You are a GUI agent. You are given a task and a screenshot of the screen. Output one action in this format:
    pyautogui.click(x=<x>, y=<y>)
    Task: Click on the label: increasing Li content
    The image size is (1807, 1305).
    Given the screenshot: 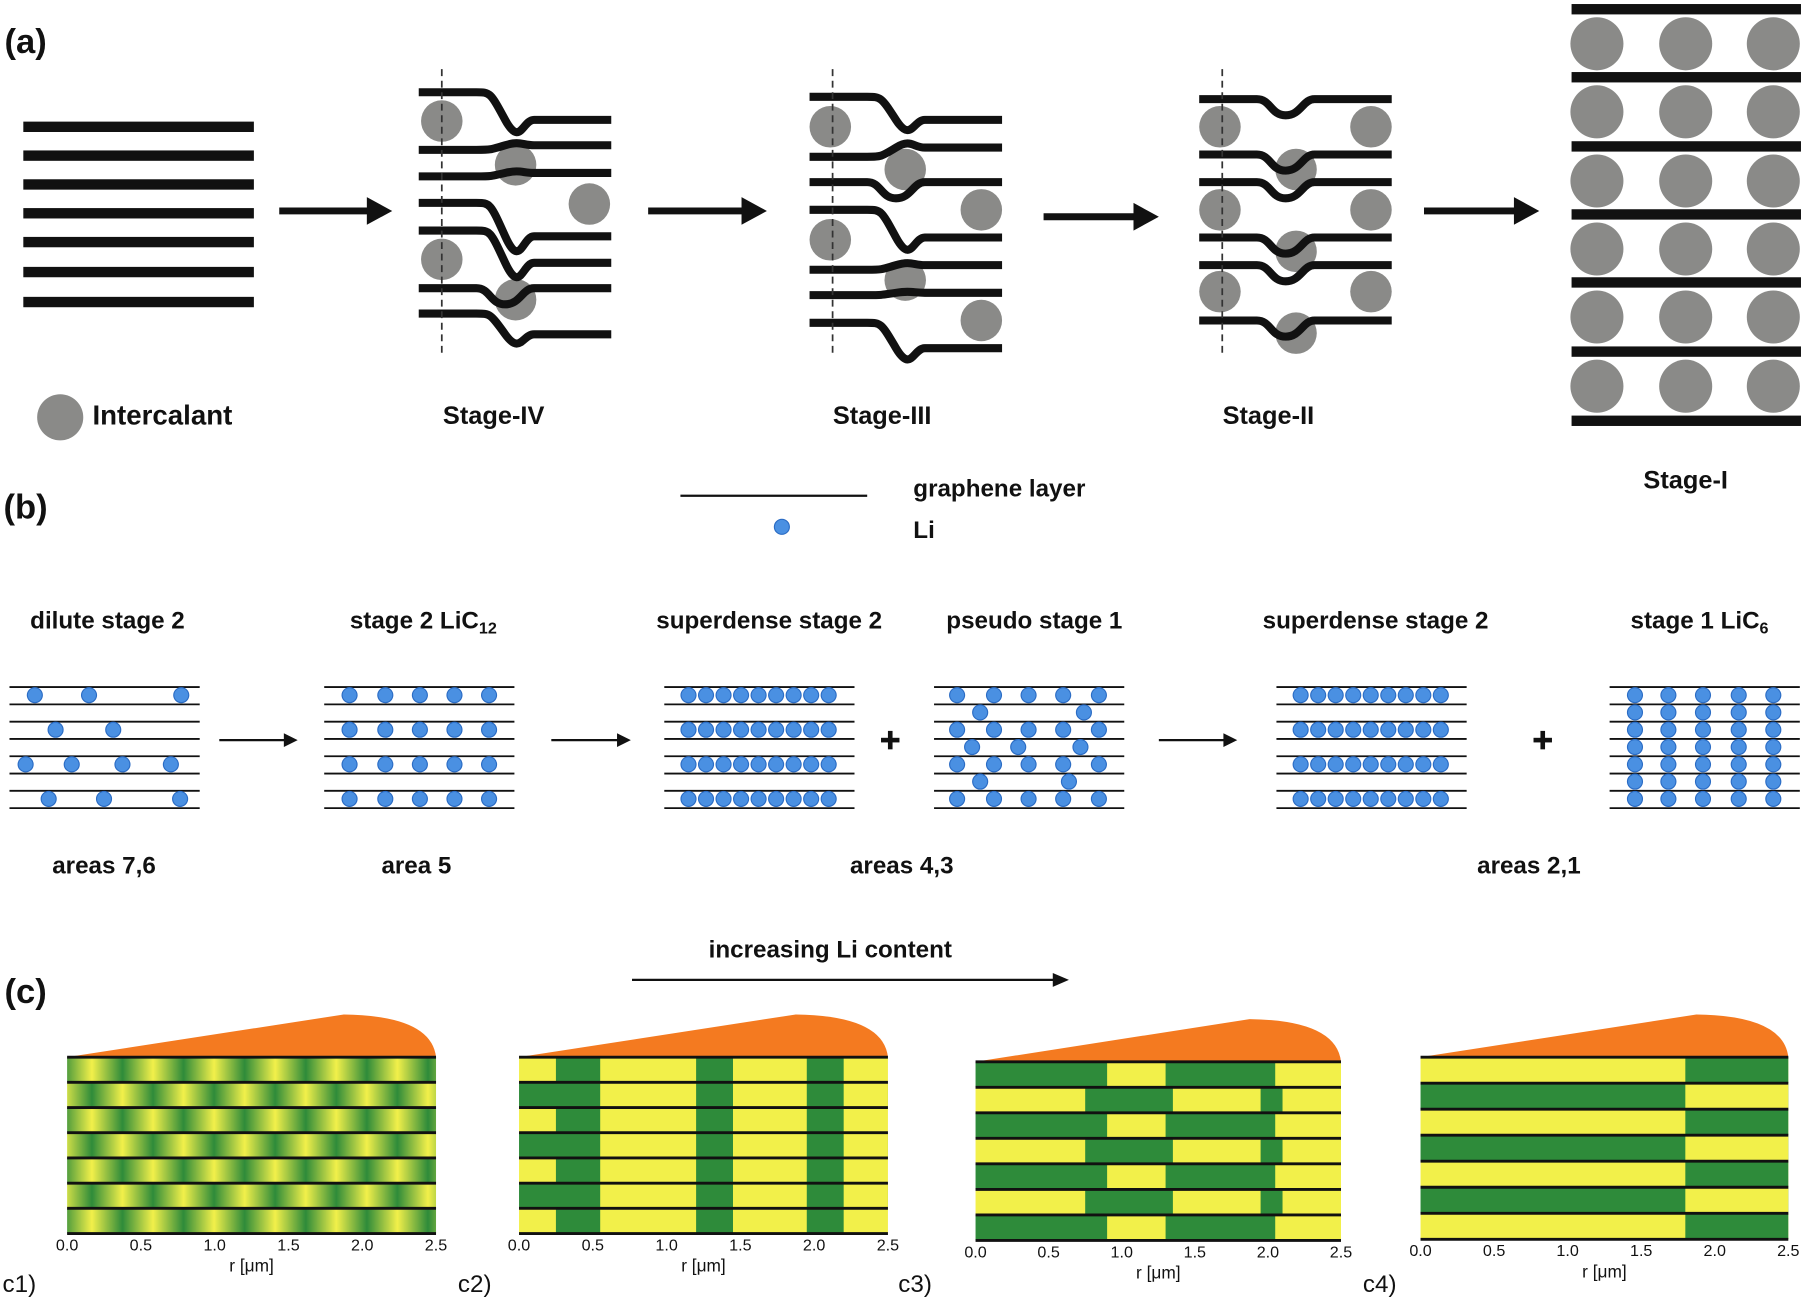 What is the action you would take?
    pyautogui.click(x=830, y=949)
    